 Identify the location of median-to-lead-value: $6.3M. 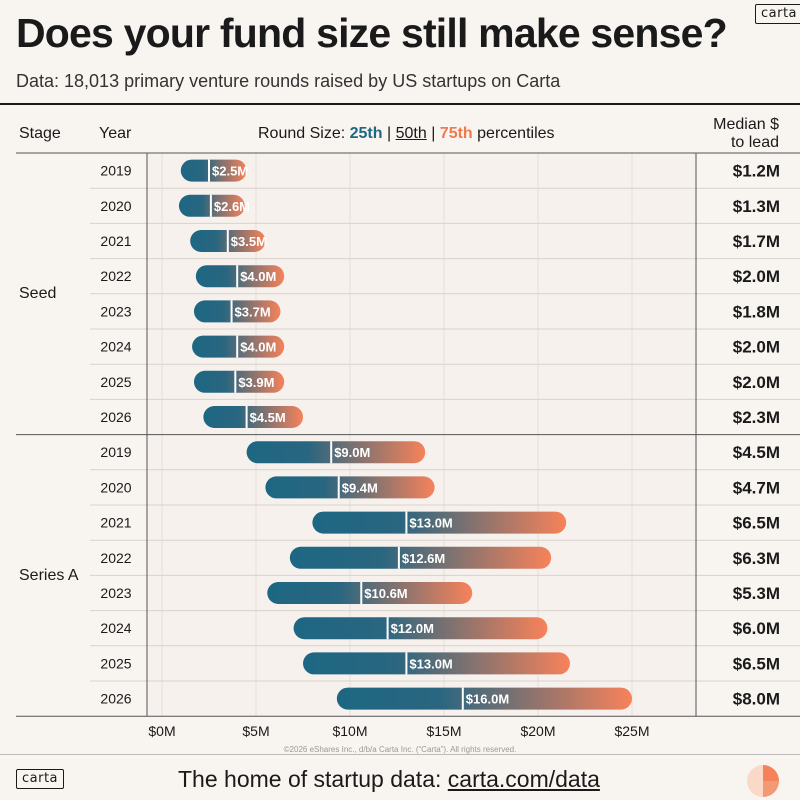
(756, 558).